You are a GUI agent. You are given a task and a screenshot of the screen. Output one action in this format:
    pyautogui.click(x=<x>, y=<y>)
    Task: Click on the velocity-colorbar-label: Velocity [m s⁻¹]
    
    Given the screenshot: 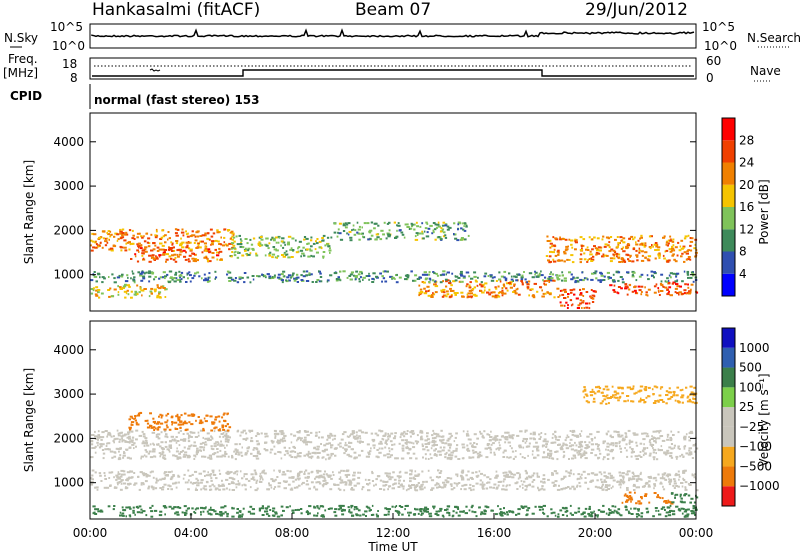 What is the action you would take?
    pyautogui.click(x=764, y=419)
    